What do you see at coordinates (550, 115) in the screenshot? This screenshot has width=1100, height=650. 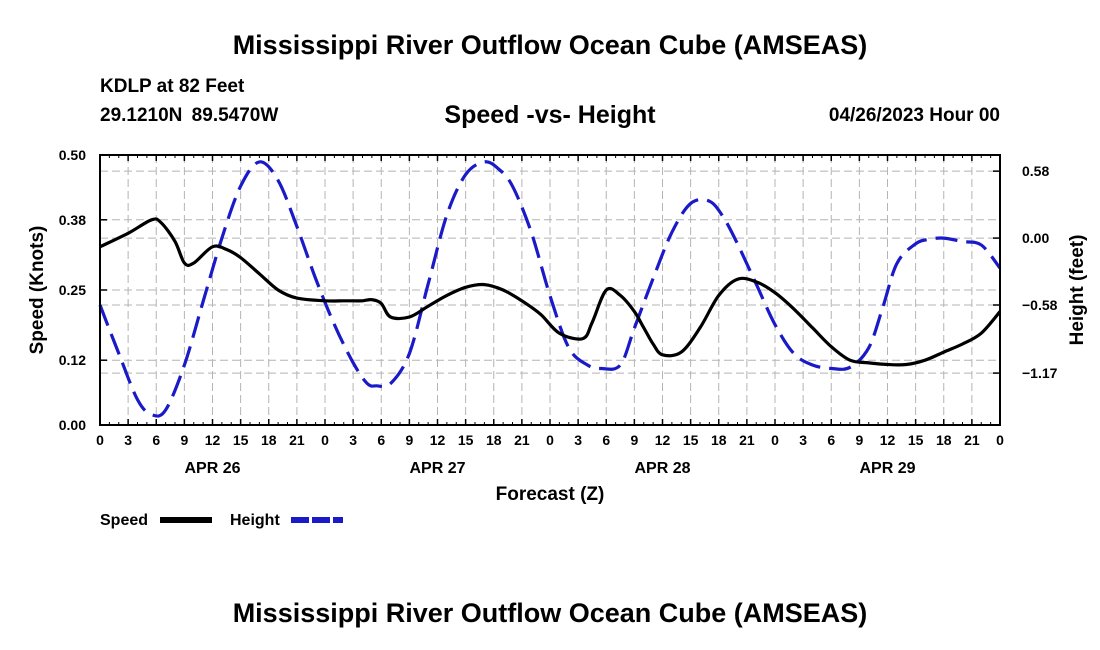 I see `chart-subtitle: Speed -vs- Height` at bounding box center [550, 115].